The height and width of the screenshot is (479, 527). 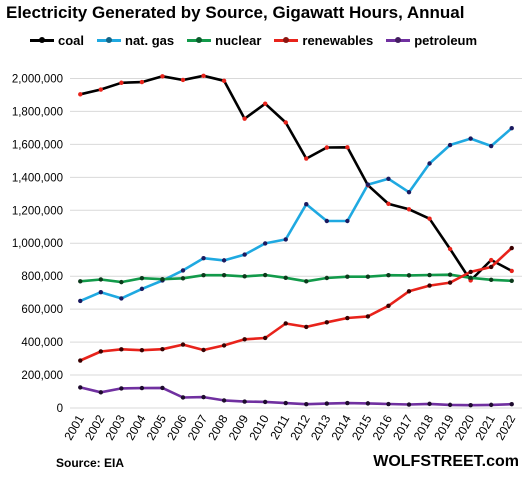 What do you see at coordinates (444, 427) in the screenshot?
I see `x-tick-label: 2019` at bounding box center [444, 427].